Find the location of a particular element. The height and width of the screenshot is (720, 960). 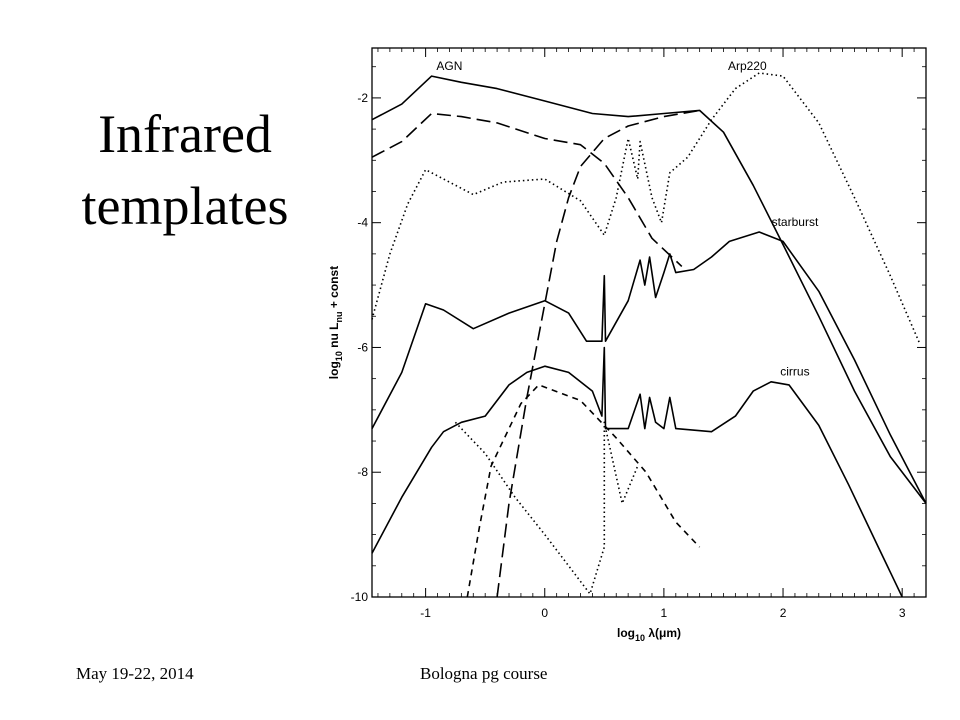

slide-title-line2: templates is located at coordinates (185, 206).